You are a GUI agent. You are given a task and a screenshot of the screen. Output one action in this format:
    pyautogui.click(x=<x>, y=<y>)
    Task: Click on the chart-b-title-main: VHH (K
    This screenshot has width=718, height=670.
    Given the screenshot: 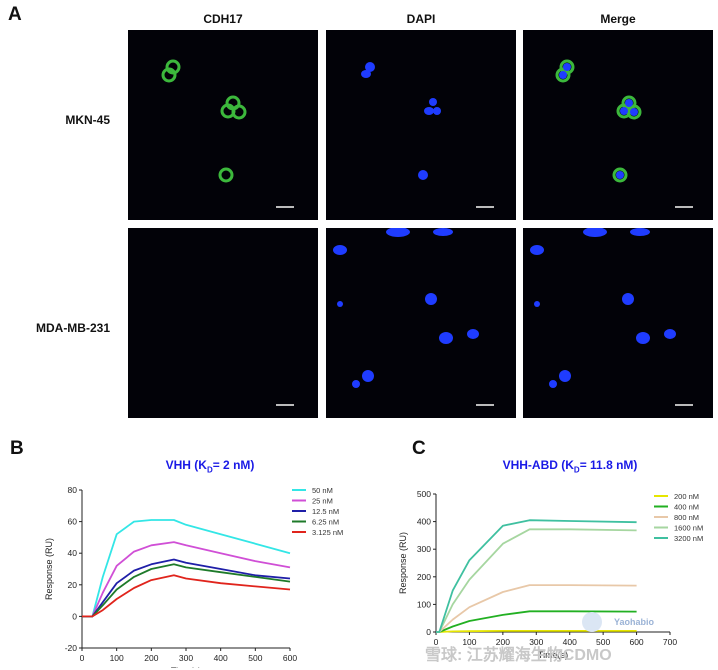 What is the action you would take?
    pyautogui.click(x=186, y=465)
    